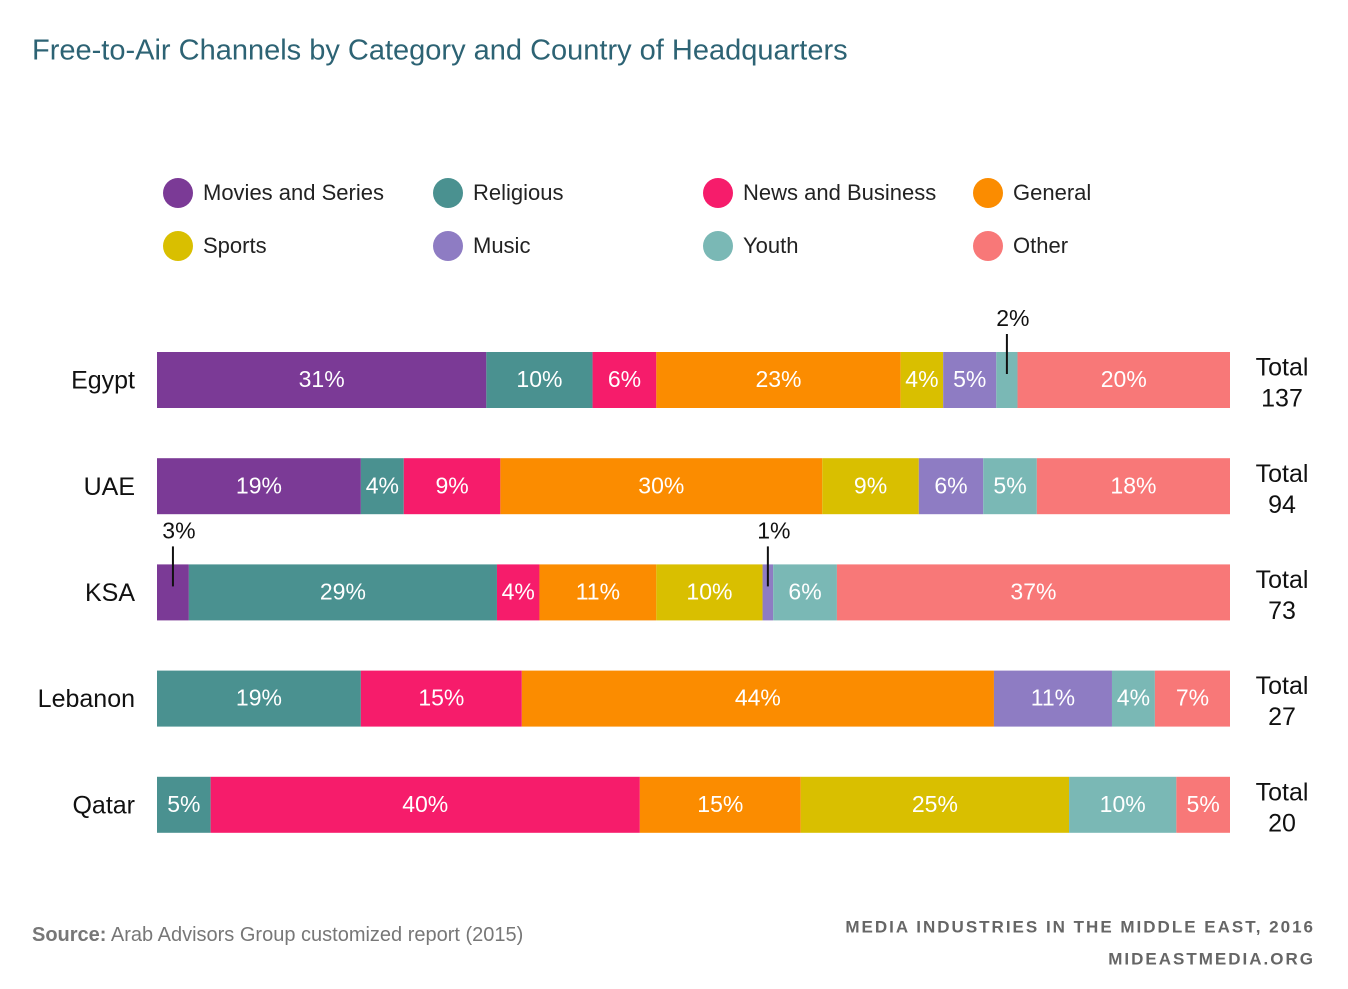  Describe the element at coordinates (839, 192) in the screenshot. I see `legend-label: News and Business` at that location.